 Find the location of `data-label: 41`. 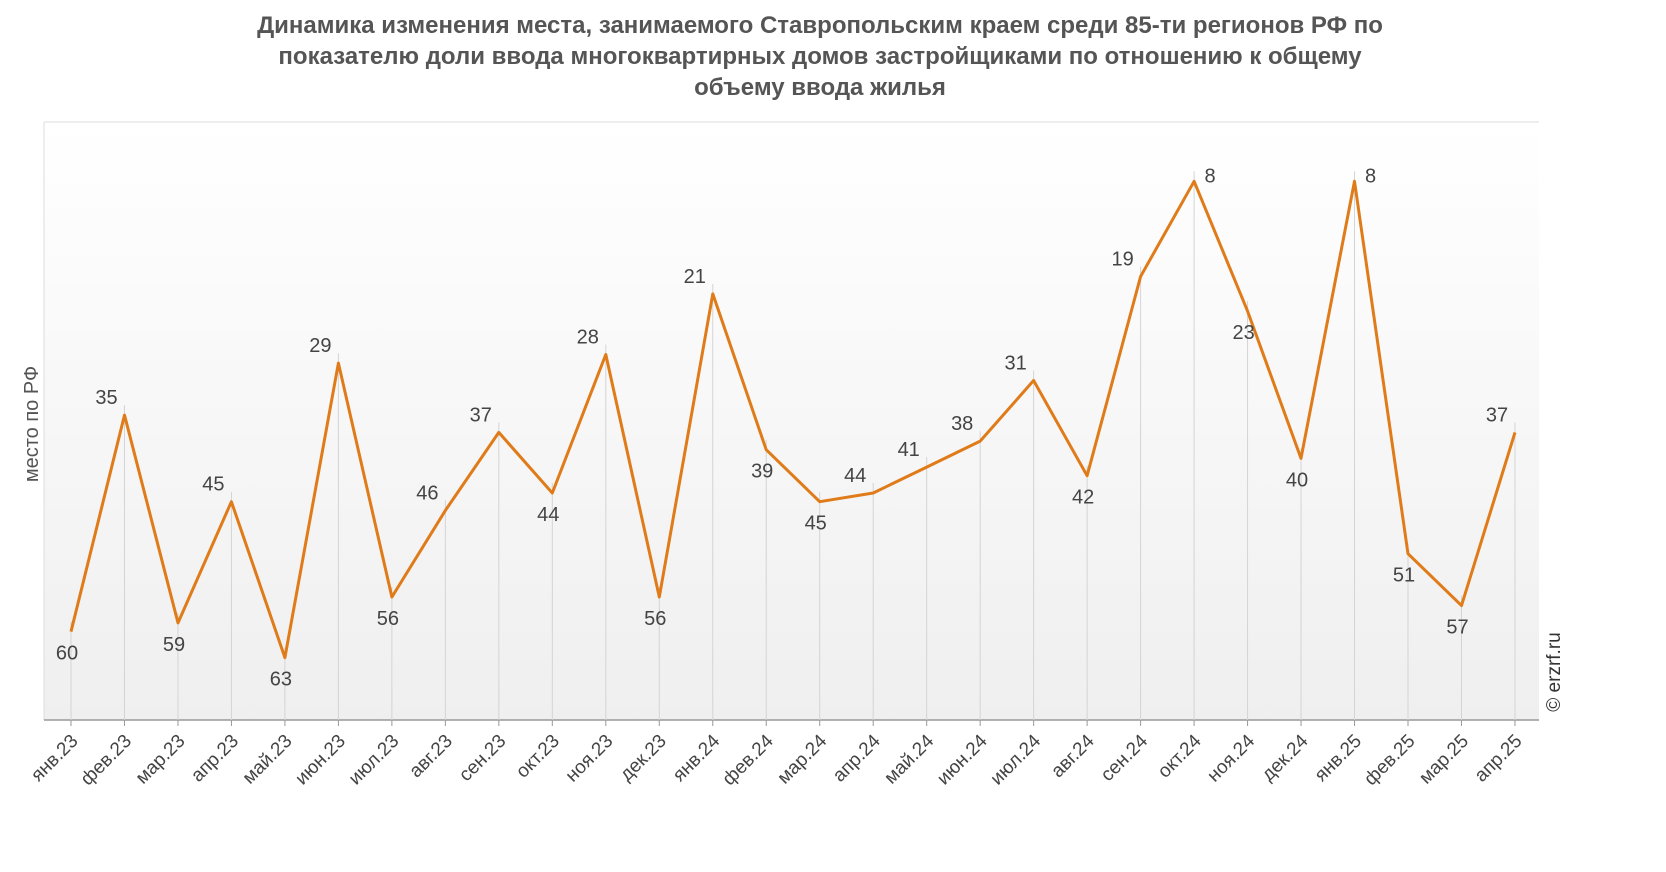

data-label: 41 is located at coordinates (909, 450).